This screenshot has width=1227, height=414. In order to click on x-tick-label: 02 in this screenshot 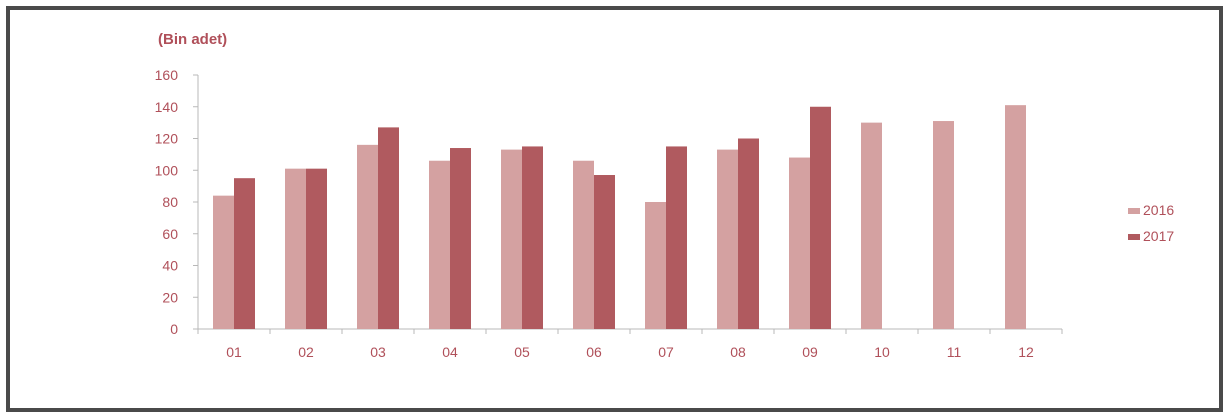, I will do `click(306, 352)`.